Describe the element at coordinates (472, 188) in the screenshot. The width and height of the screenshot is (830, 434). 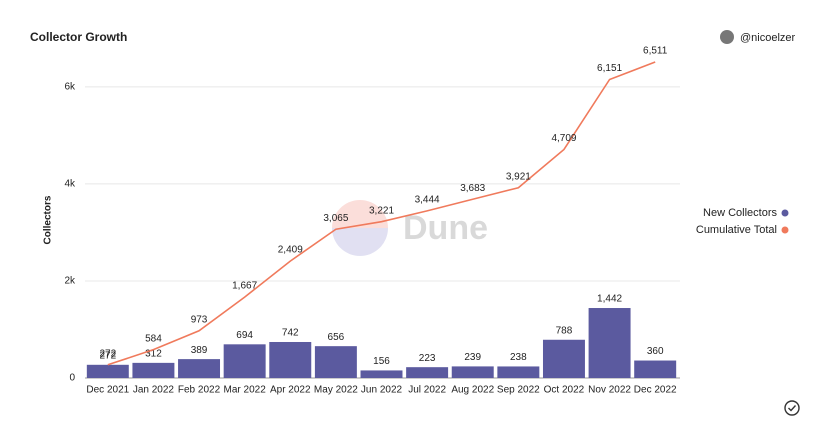
I see `line-value-label: 3,683` at that location.